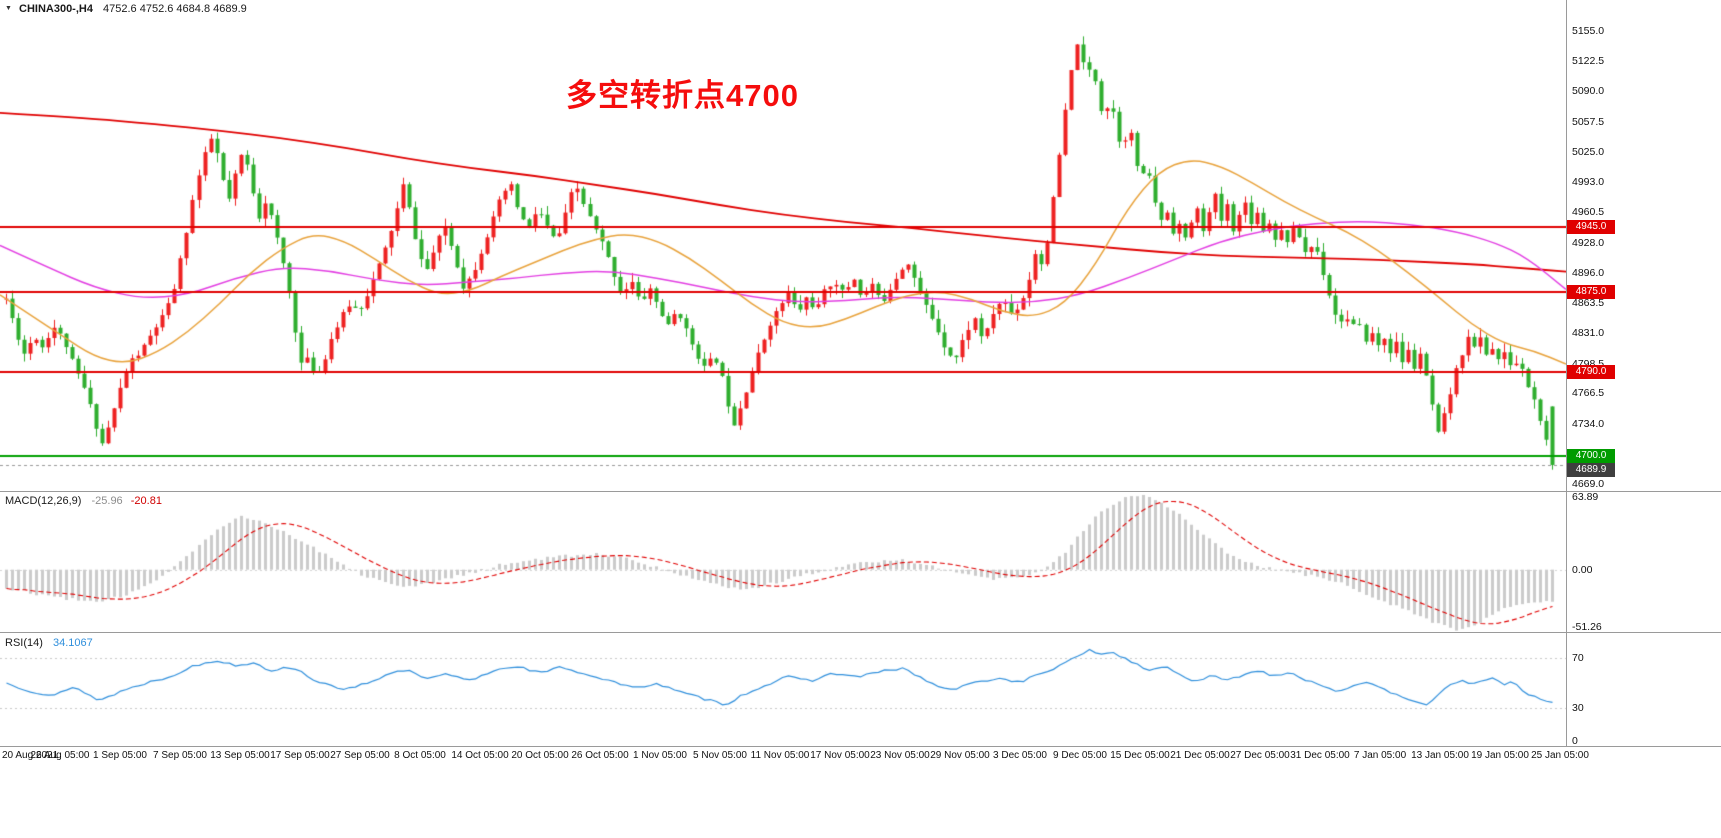  What do you see at coordinates (1582, 569) in the screenshot?
I see `macd-axis-label: 0.00` at bounding box center [1582, 569].